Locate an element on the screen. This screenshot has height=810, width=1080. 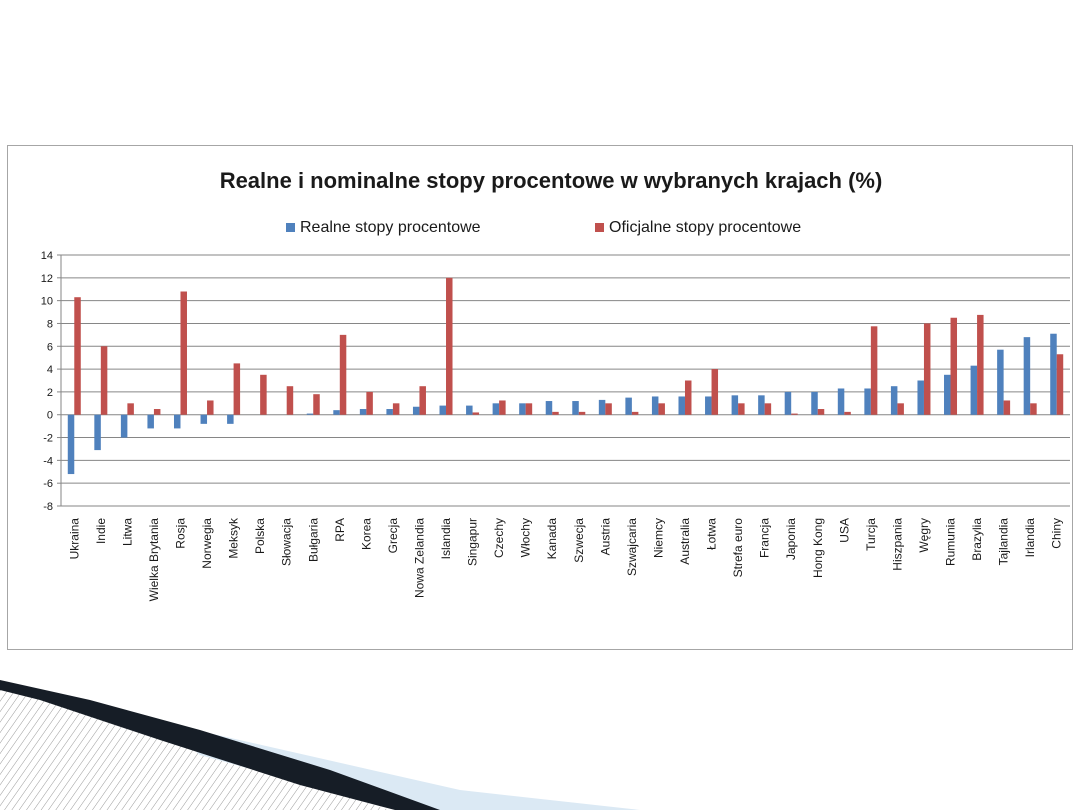
x-tick-label: Chiny is located at coordinates (1057, 533).